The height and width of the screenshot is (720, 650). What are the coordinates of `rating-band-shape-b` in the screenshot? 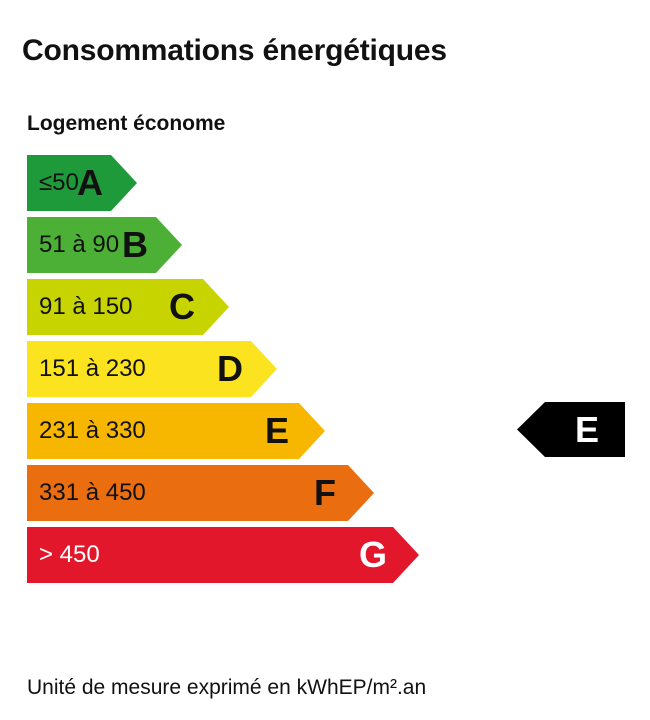 It's located at (104, 245).